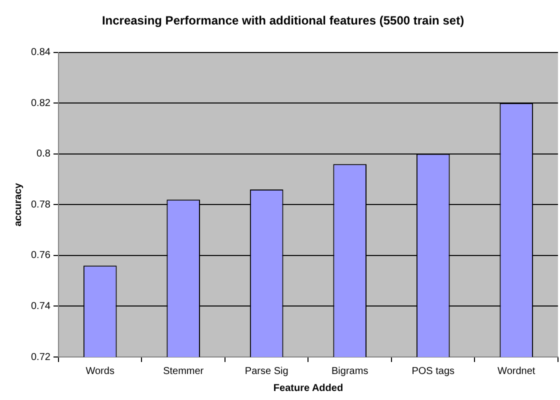  What do you see at coordinates (40, 52) in the screenshot?
I see `y-tick-label: 0.84` at bounding box center [40, 52].